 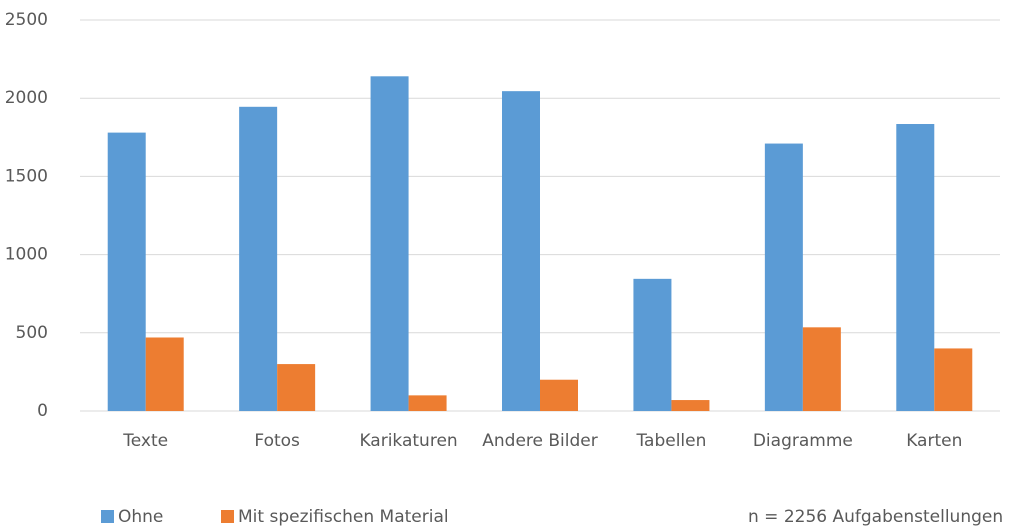 I want to click on y-tick-label: 0, so click(x=42, y=411).